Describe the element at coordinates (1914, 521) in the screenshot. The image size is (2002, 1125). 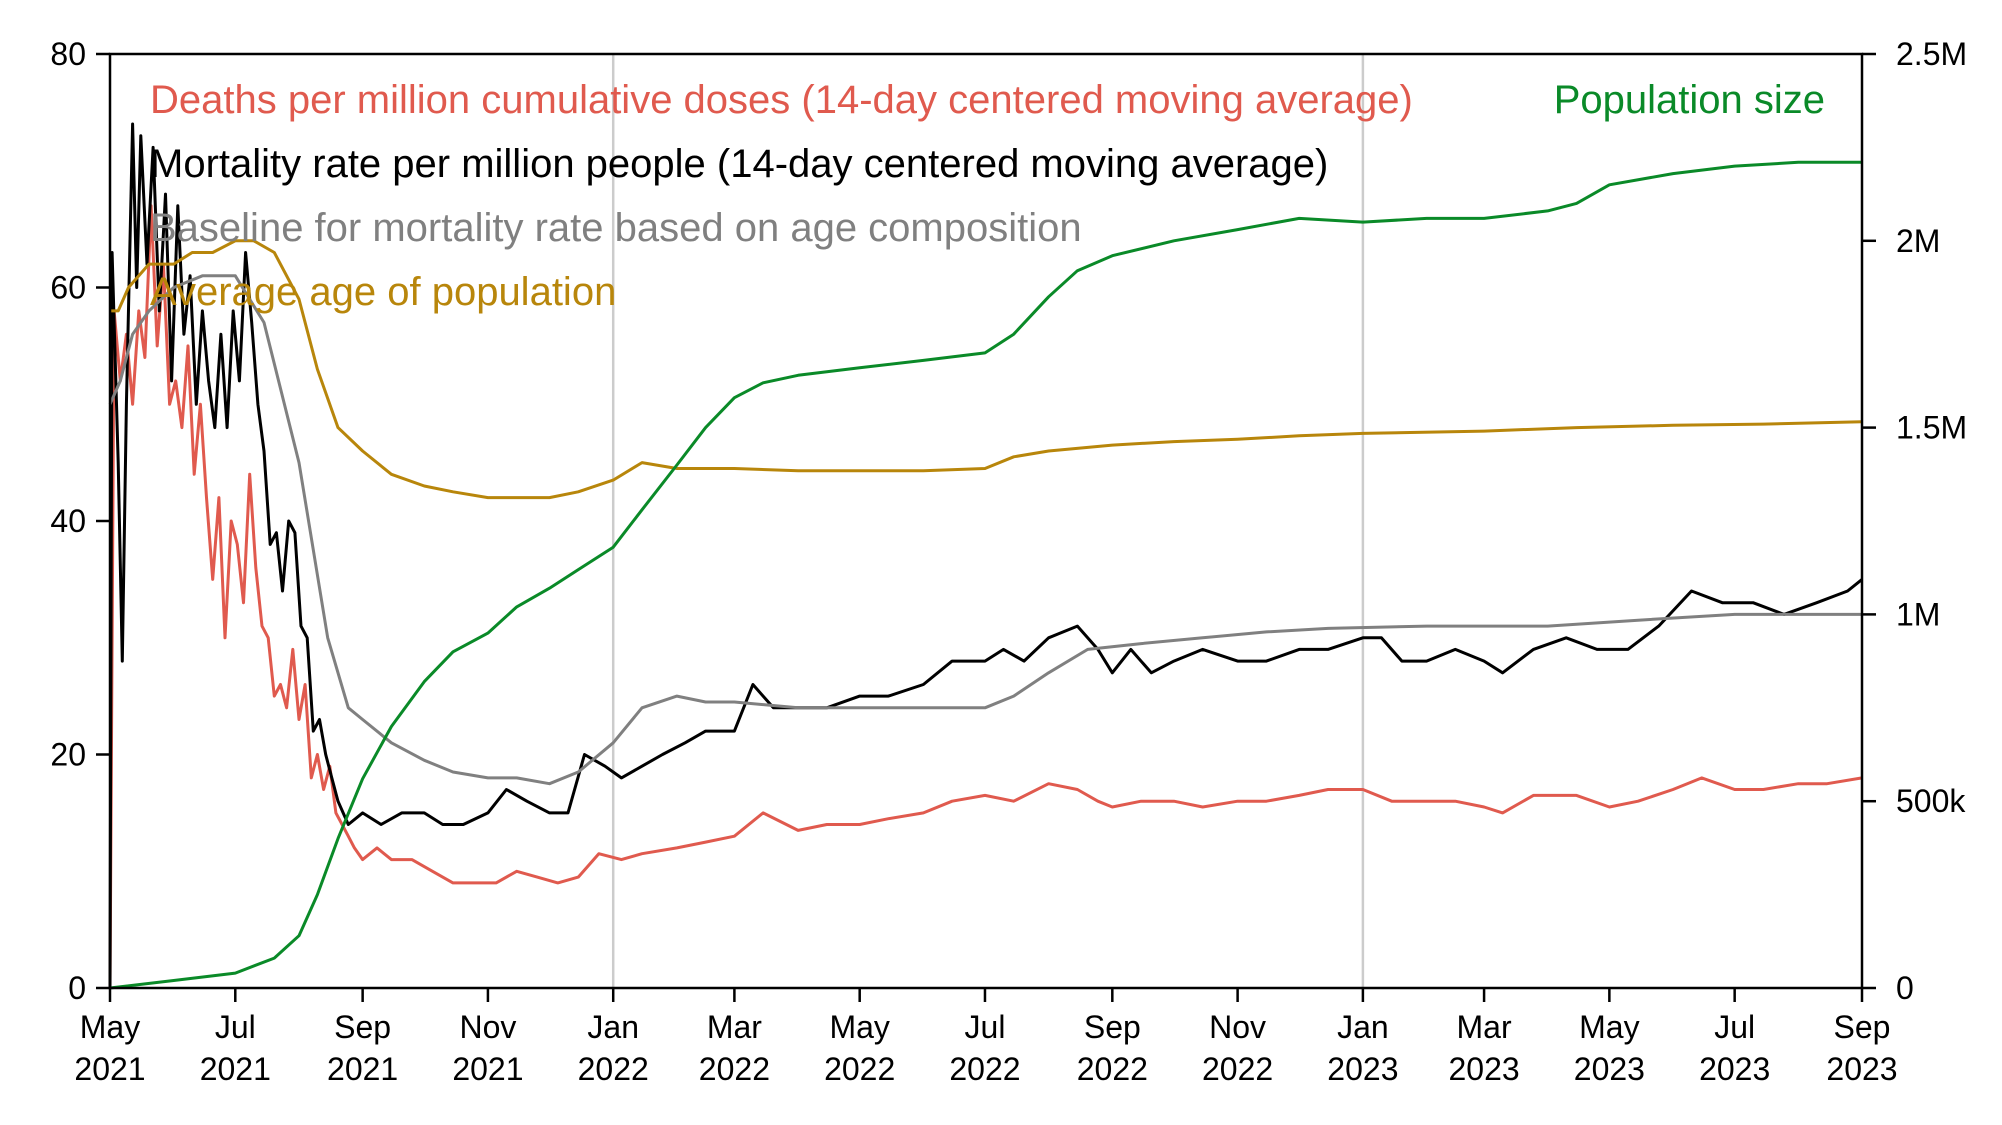
I see `right-y-axis: 0 500k 1M 1.5M 2M 2.5M` at that location.